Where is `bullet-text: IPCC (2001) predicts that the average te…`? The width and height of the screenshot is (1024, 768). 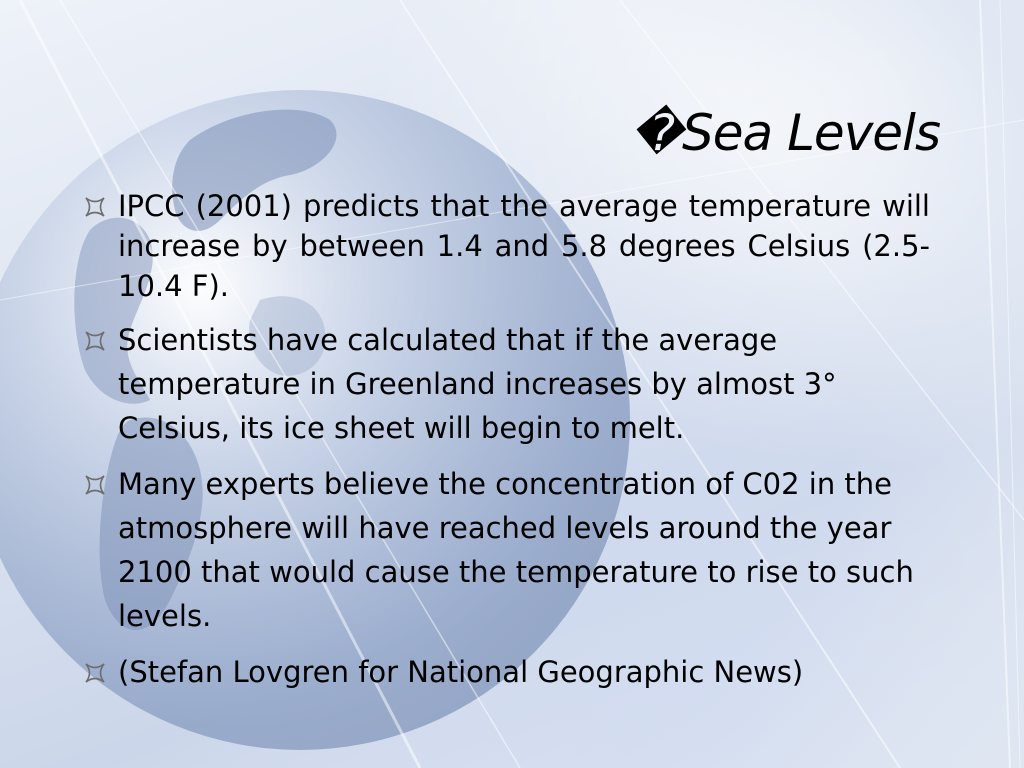 bullet-text: IPCC (2001) predicts that the average te… is located at coordinates (524, 246).